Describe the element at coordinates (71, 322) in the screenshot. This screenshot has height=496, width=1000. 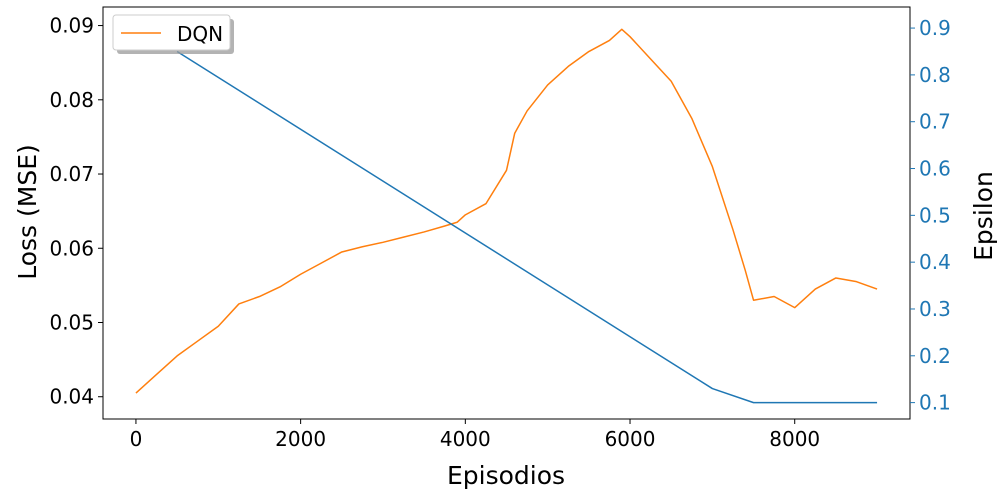
I see `y-left-tick-label: 0.05` at that location.